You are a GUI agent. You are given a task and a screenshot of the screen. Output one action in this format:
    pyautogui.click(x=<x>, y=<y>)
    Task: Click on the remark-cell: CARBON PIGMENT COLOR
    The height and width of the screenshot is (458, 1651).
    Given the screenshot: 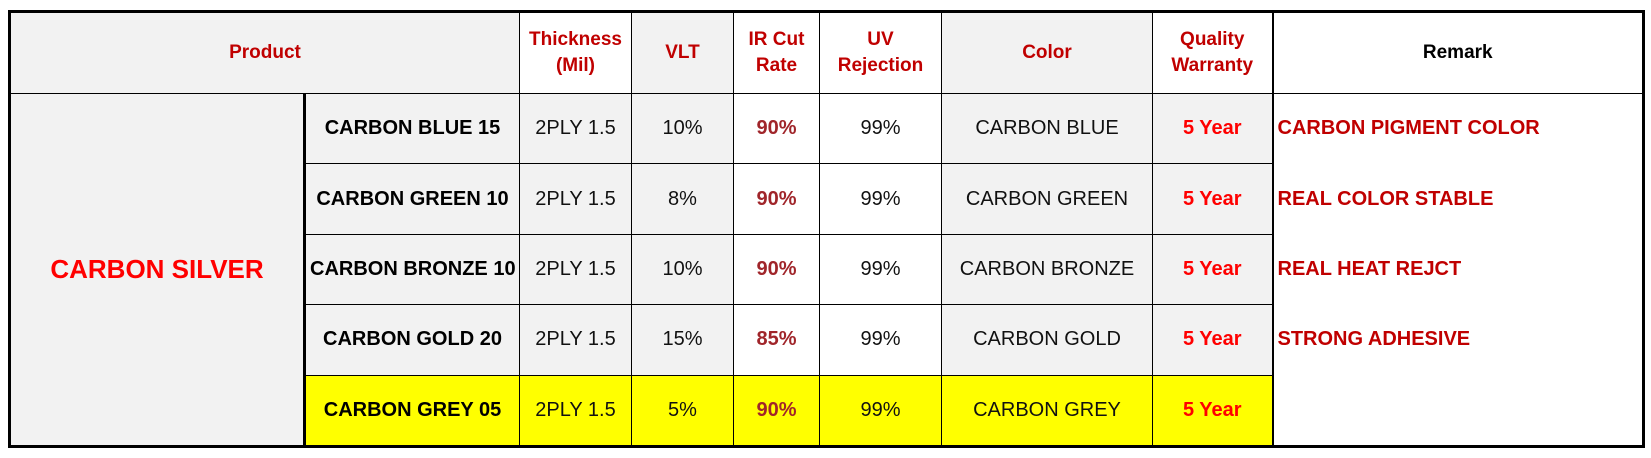 What is the action you would take?
    pyautogui.click(x=1457, y=128)
    